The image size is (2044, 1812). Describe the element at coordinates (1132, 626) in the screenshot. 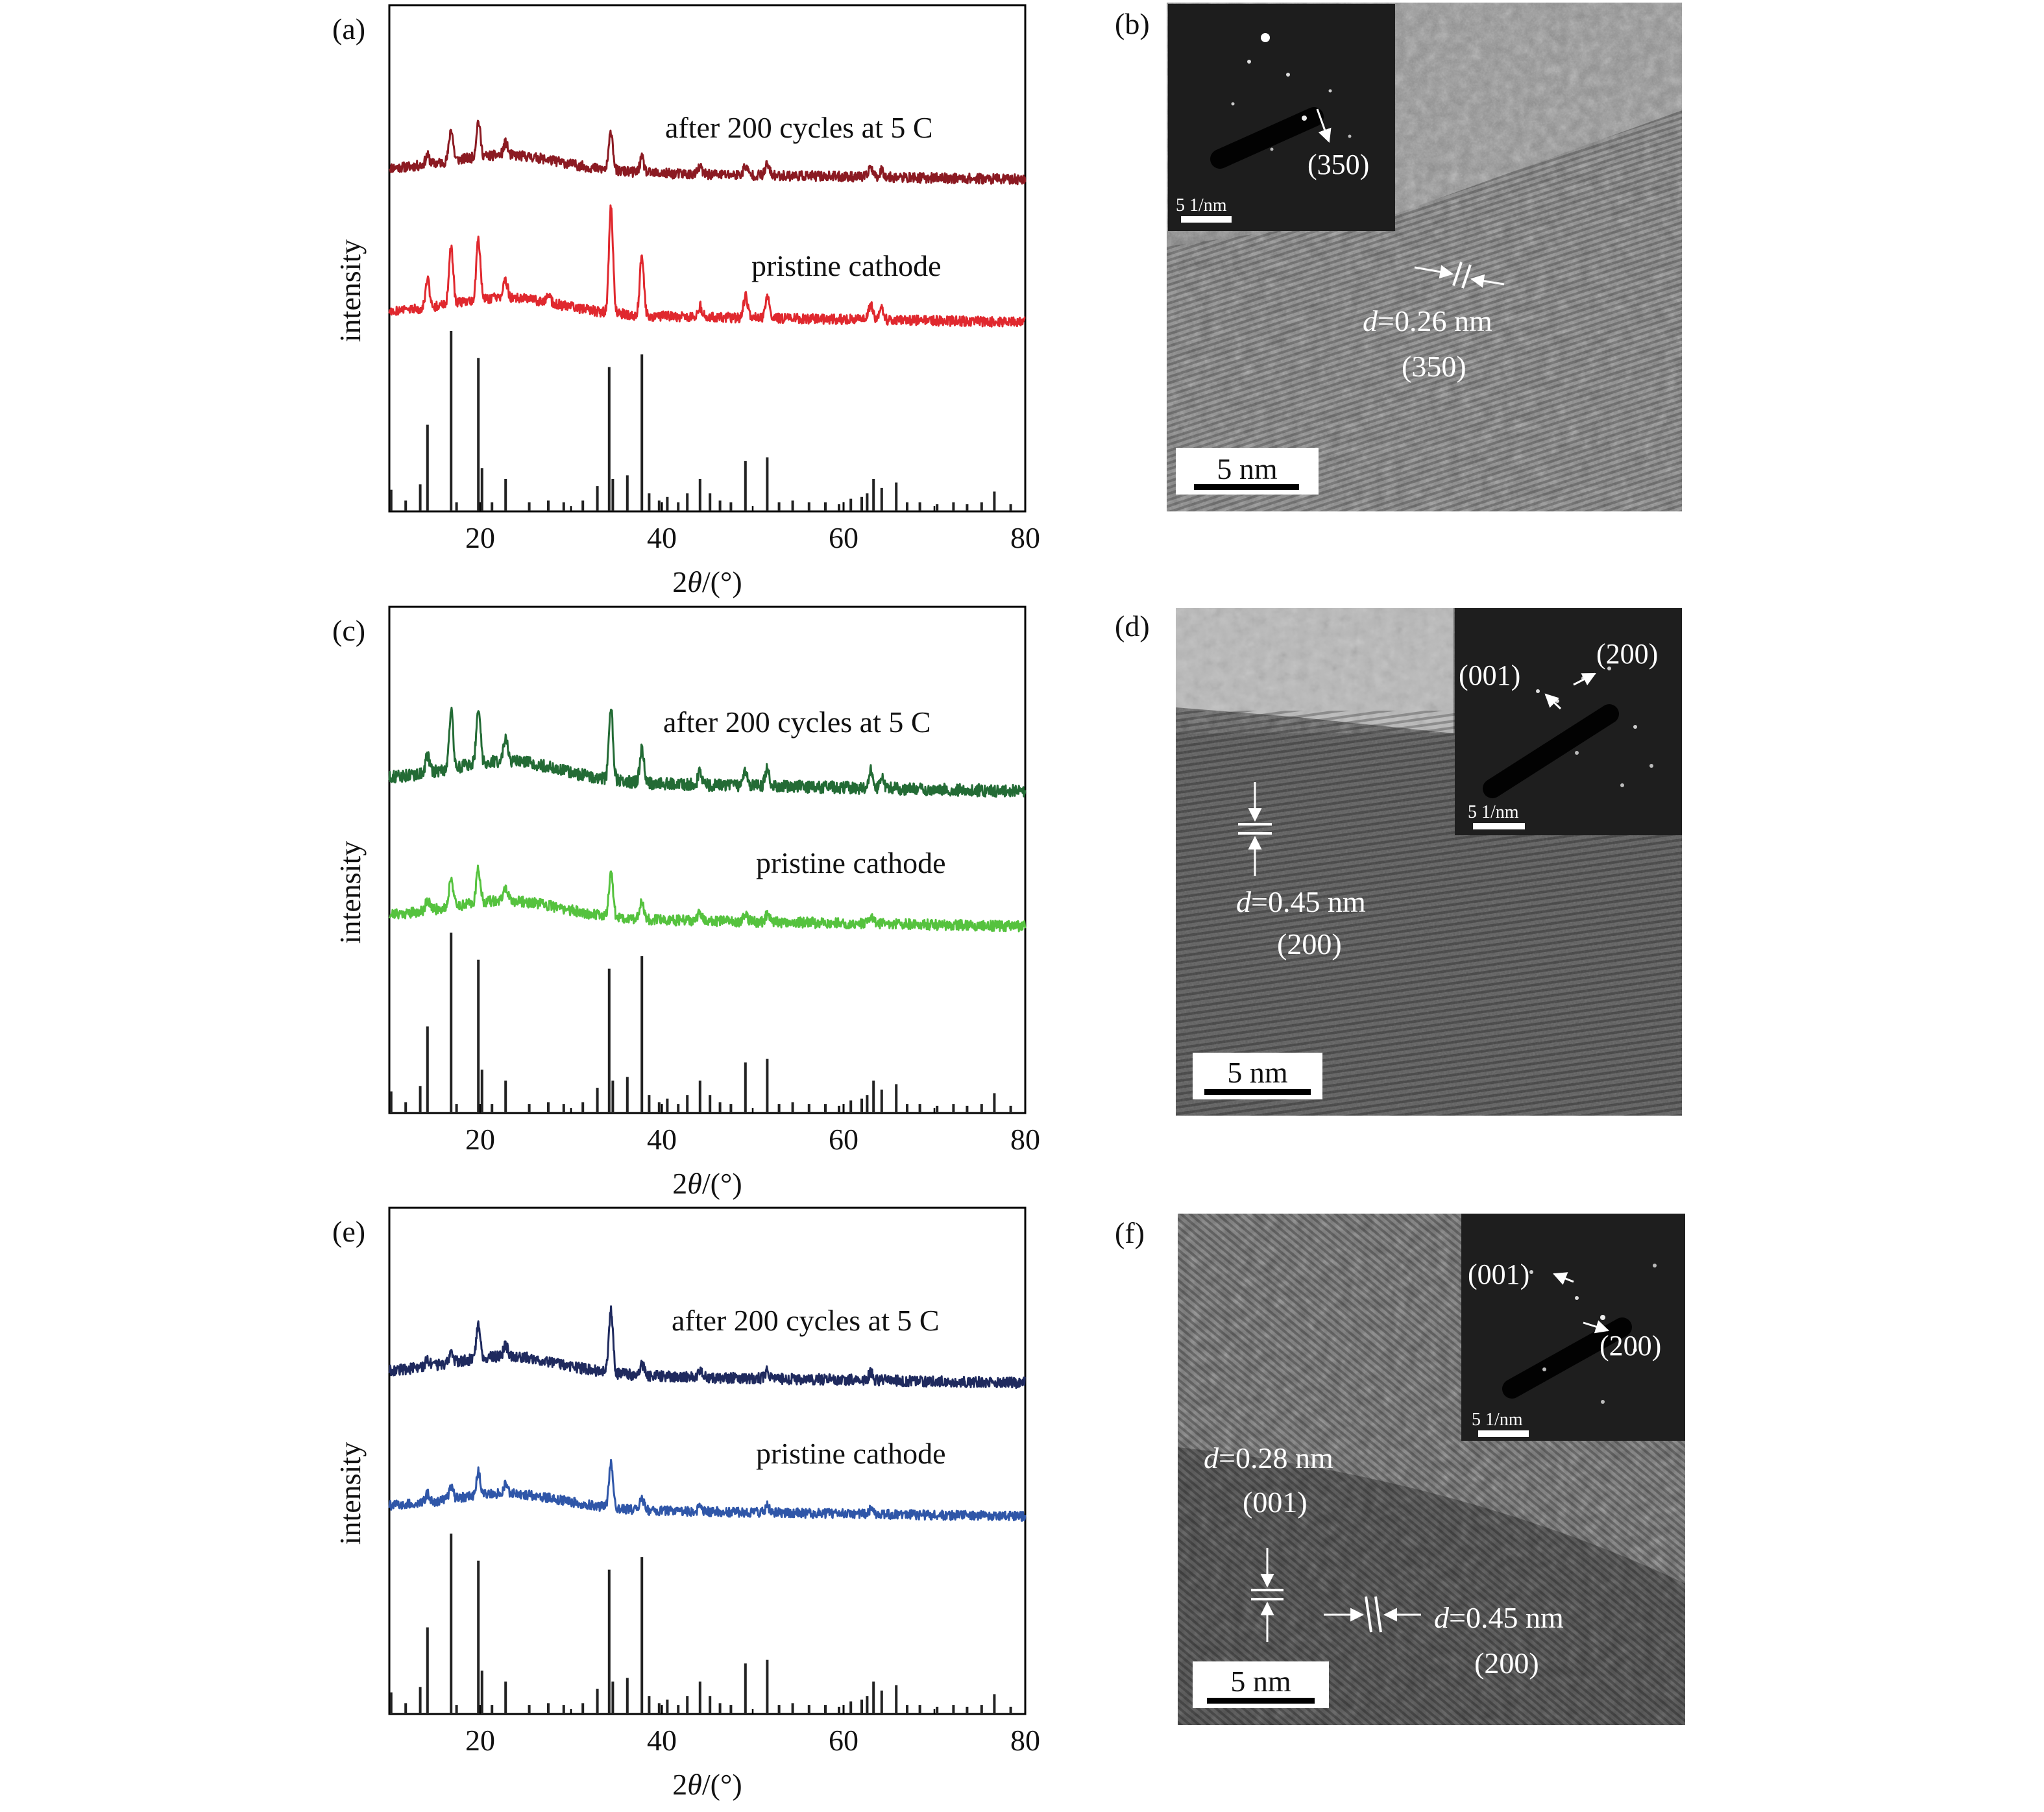

I see `panel-label-d: (d)` at that location.